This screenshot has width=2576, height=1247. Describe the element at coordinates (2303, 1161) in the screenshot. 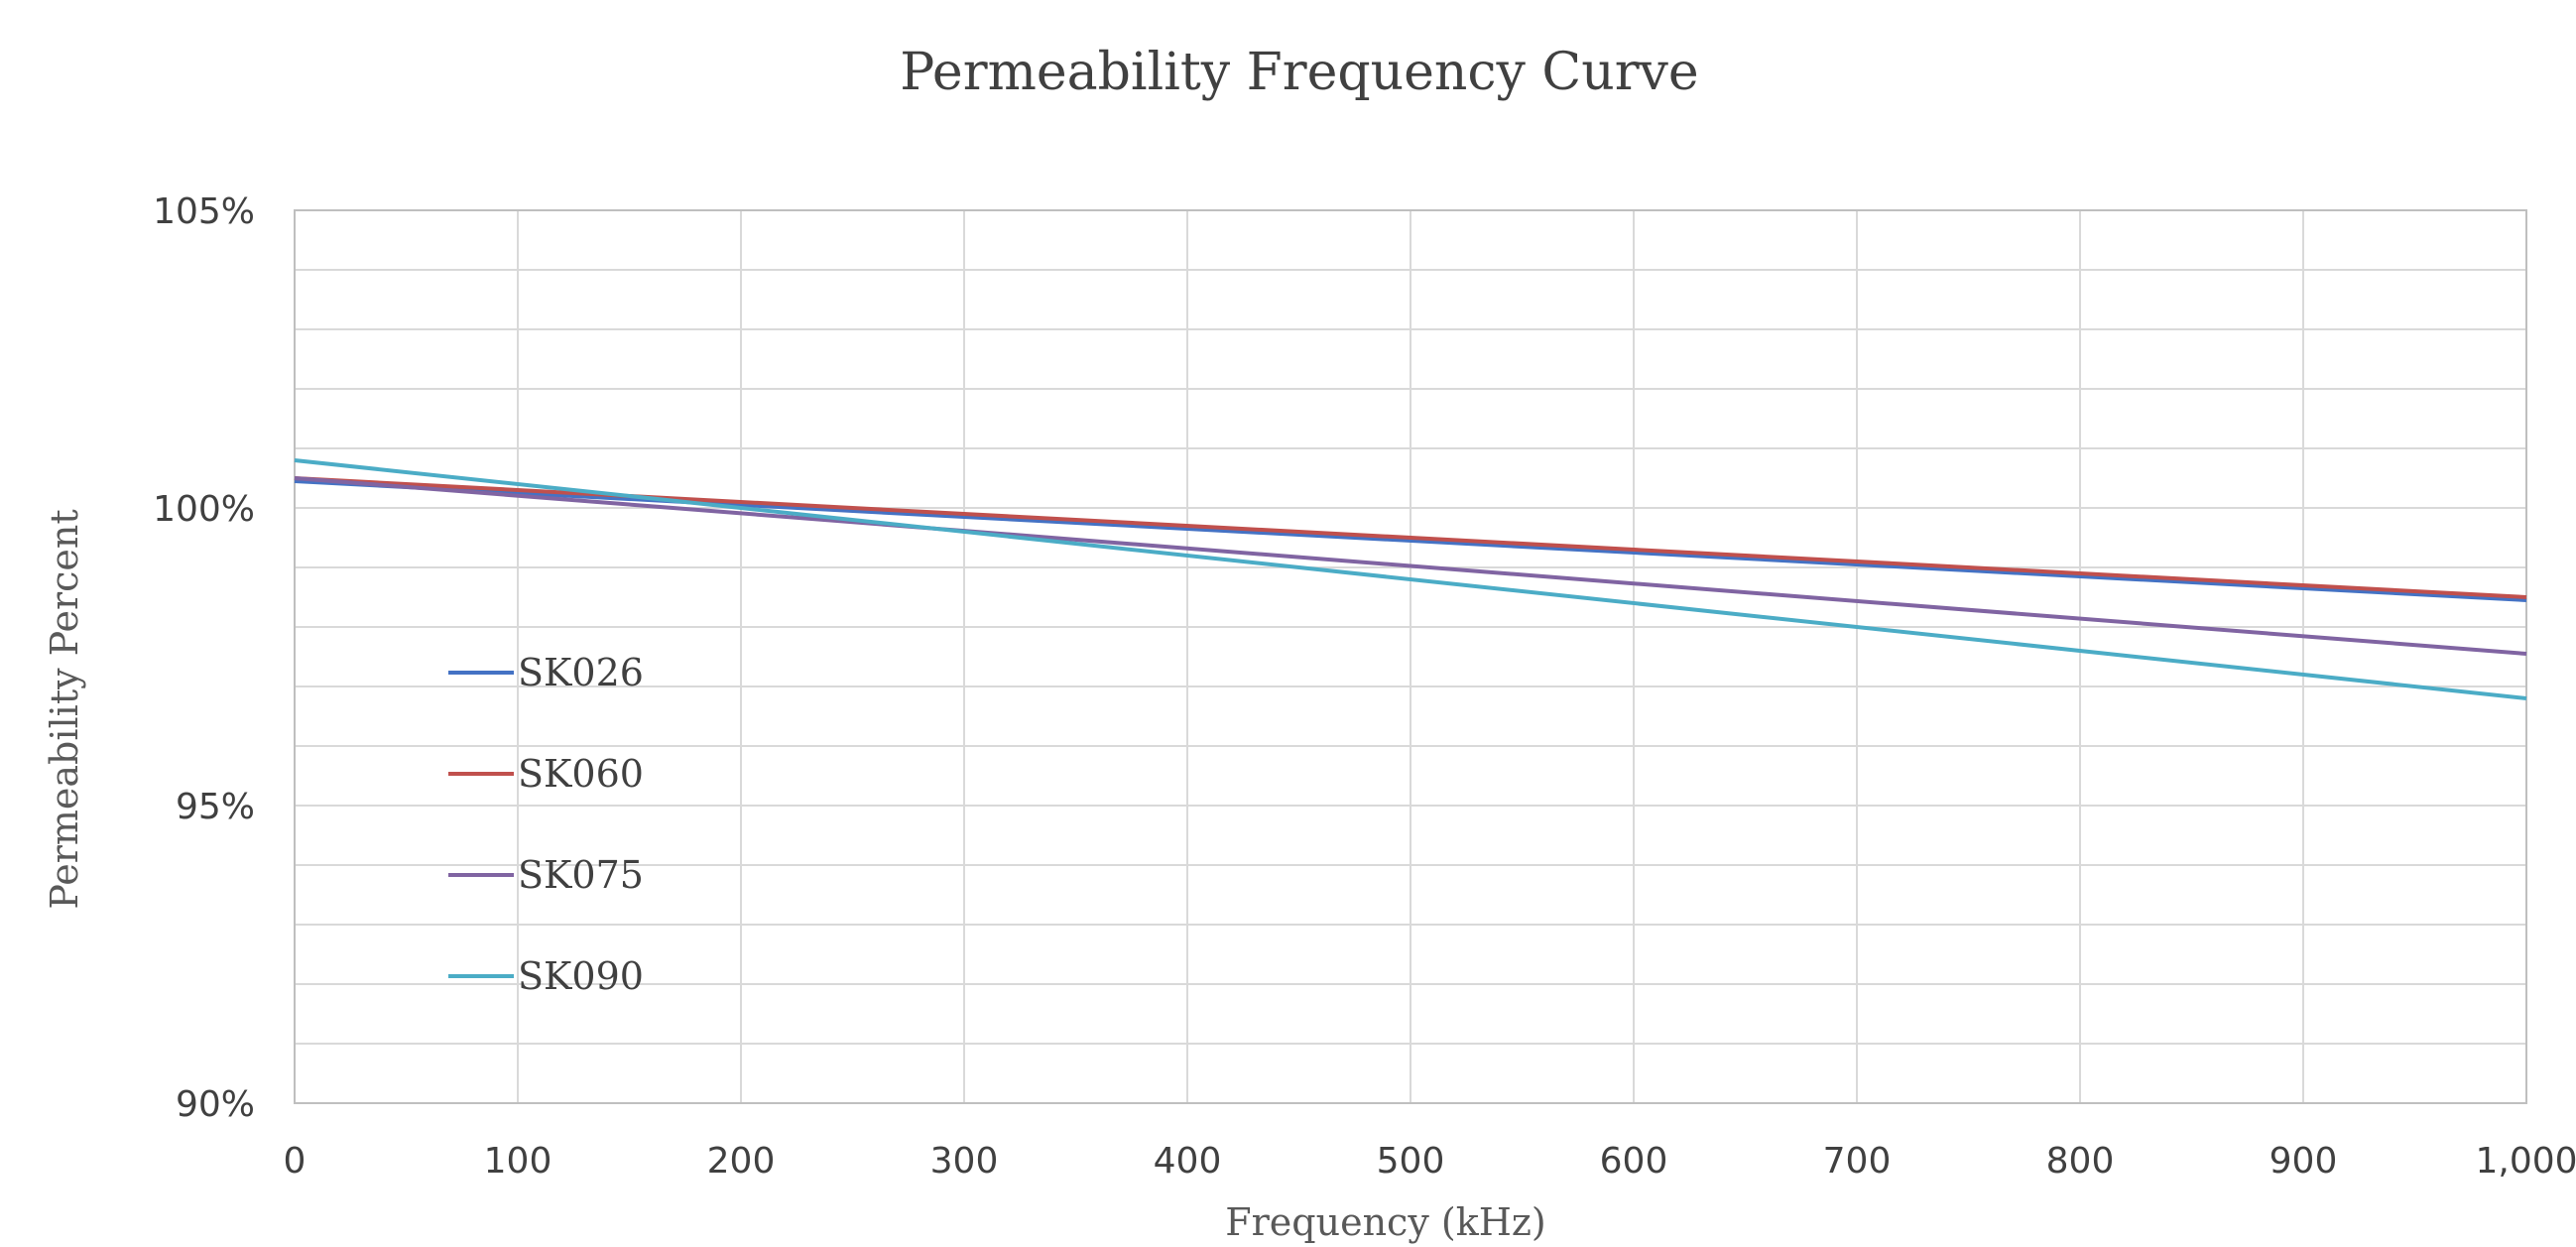

I see `x-tick-label: 900` at that location.